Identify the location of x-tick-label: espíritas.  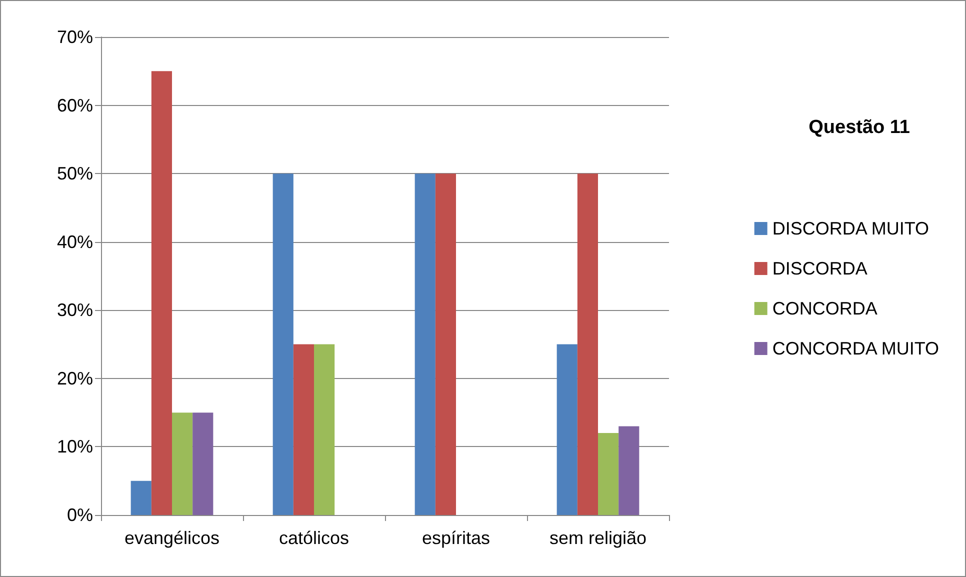
(456, 538).